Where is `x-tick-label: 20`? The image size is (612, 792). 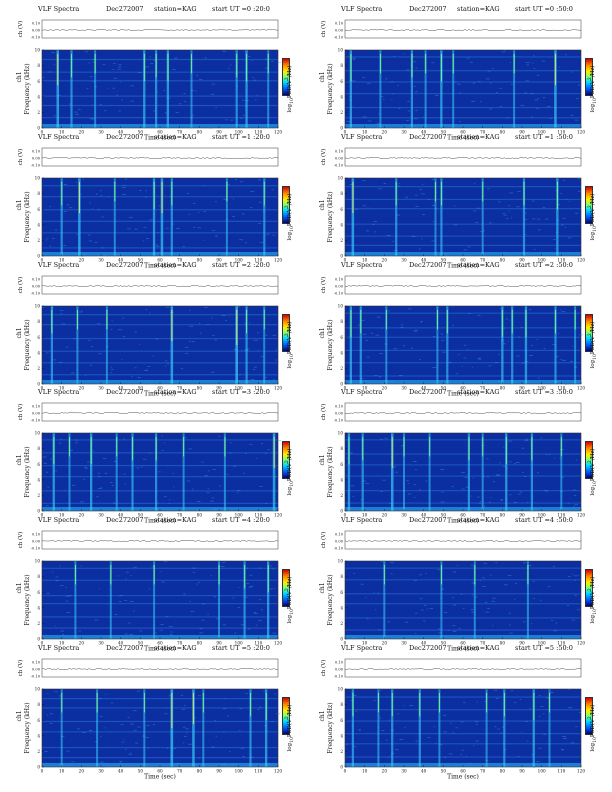 x-tick-label: 20 is located at coordinates (385, 771).